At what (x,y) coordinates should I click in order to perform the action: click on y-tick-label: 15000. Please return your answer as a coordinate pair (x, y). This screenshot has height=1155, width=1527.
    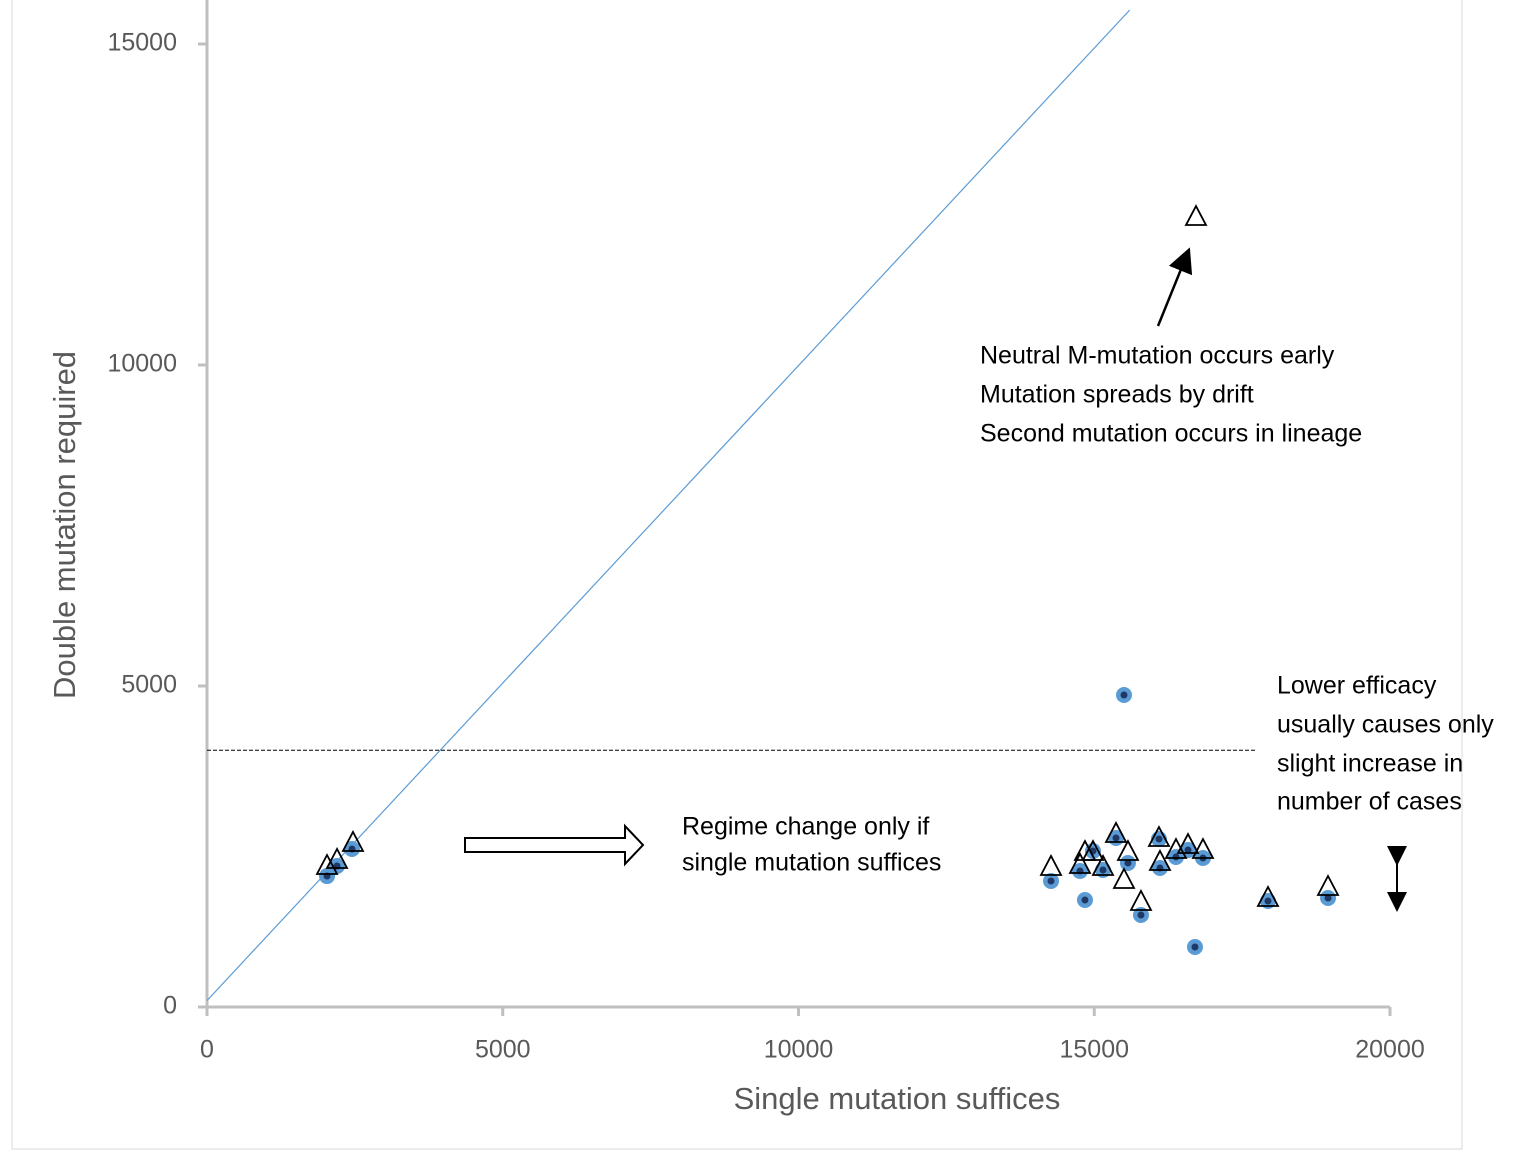
    Looking at the image, I should click on (142, 43).